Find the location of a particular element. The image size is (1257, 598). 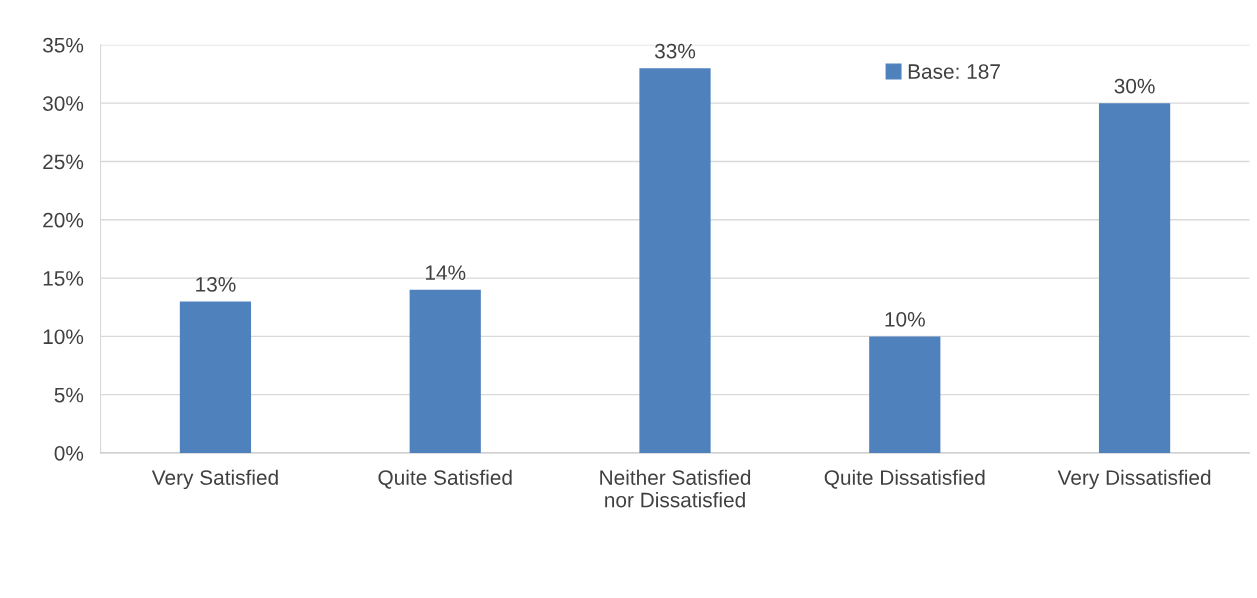

x-tick-label: Very Satisfied is located at coordinates (214, 479).